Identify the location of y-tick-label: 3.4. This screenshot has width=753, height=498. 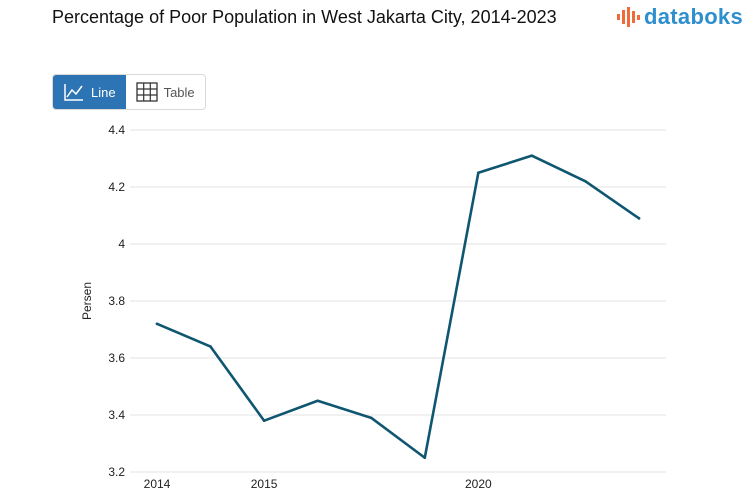
(116, 415).